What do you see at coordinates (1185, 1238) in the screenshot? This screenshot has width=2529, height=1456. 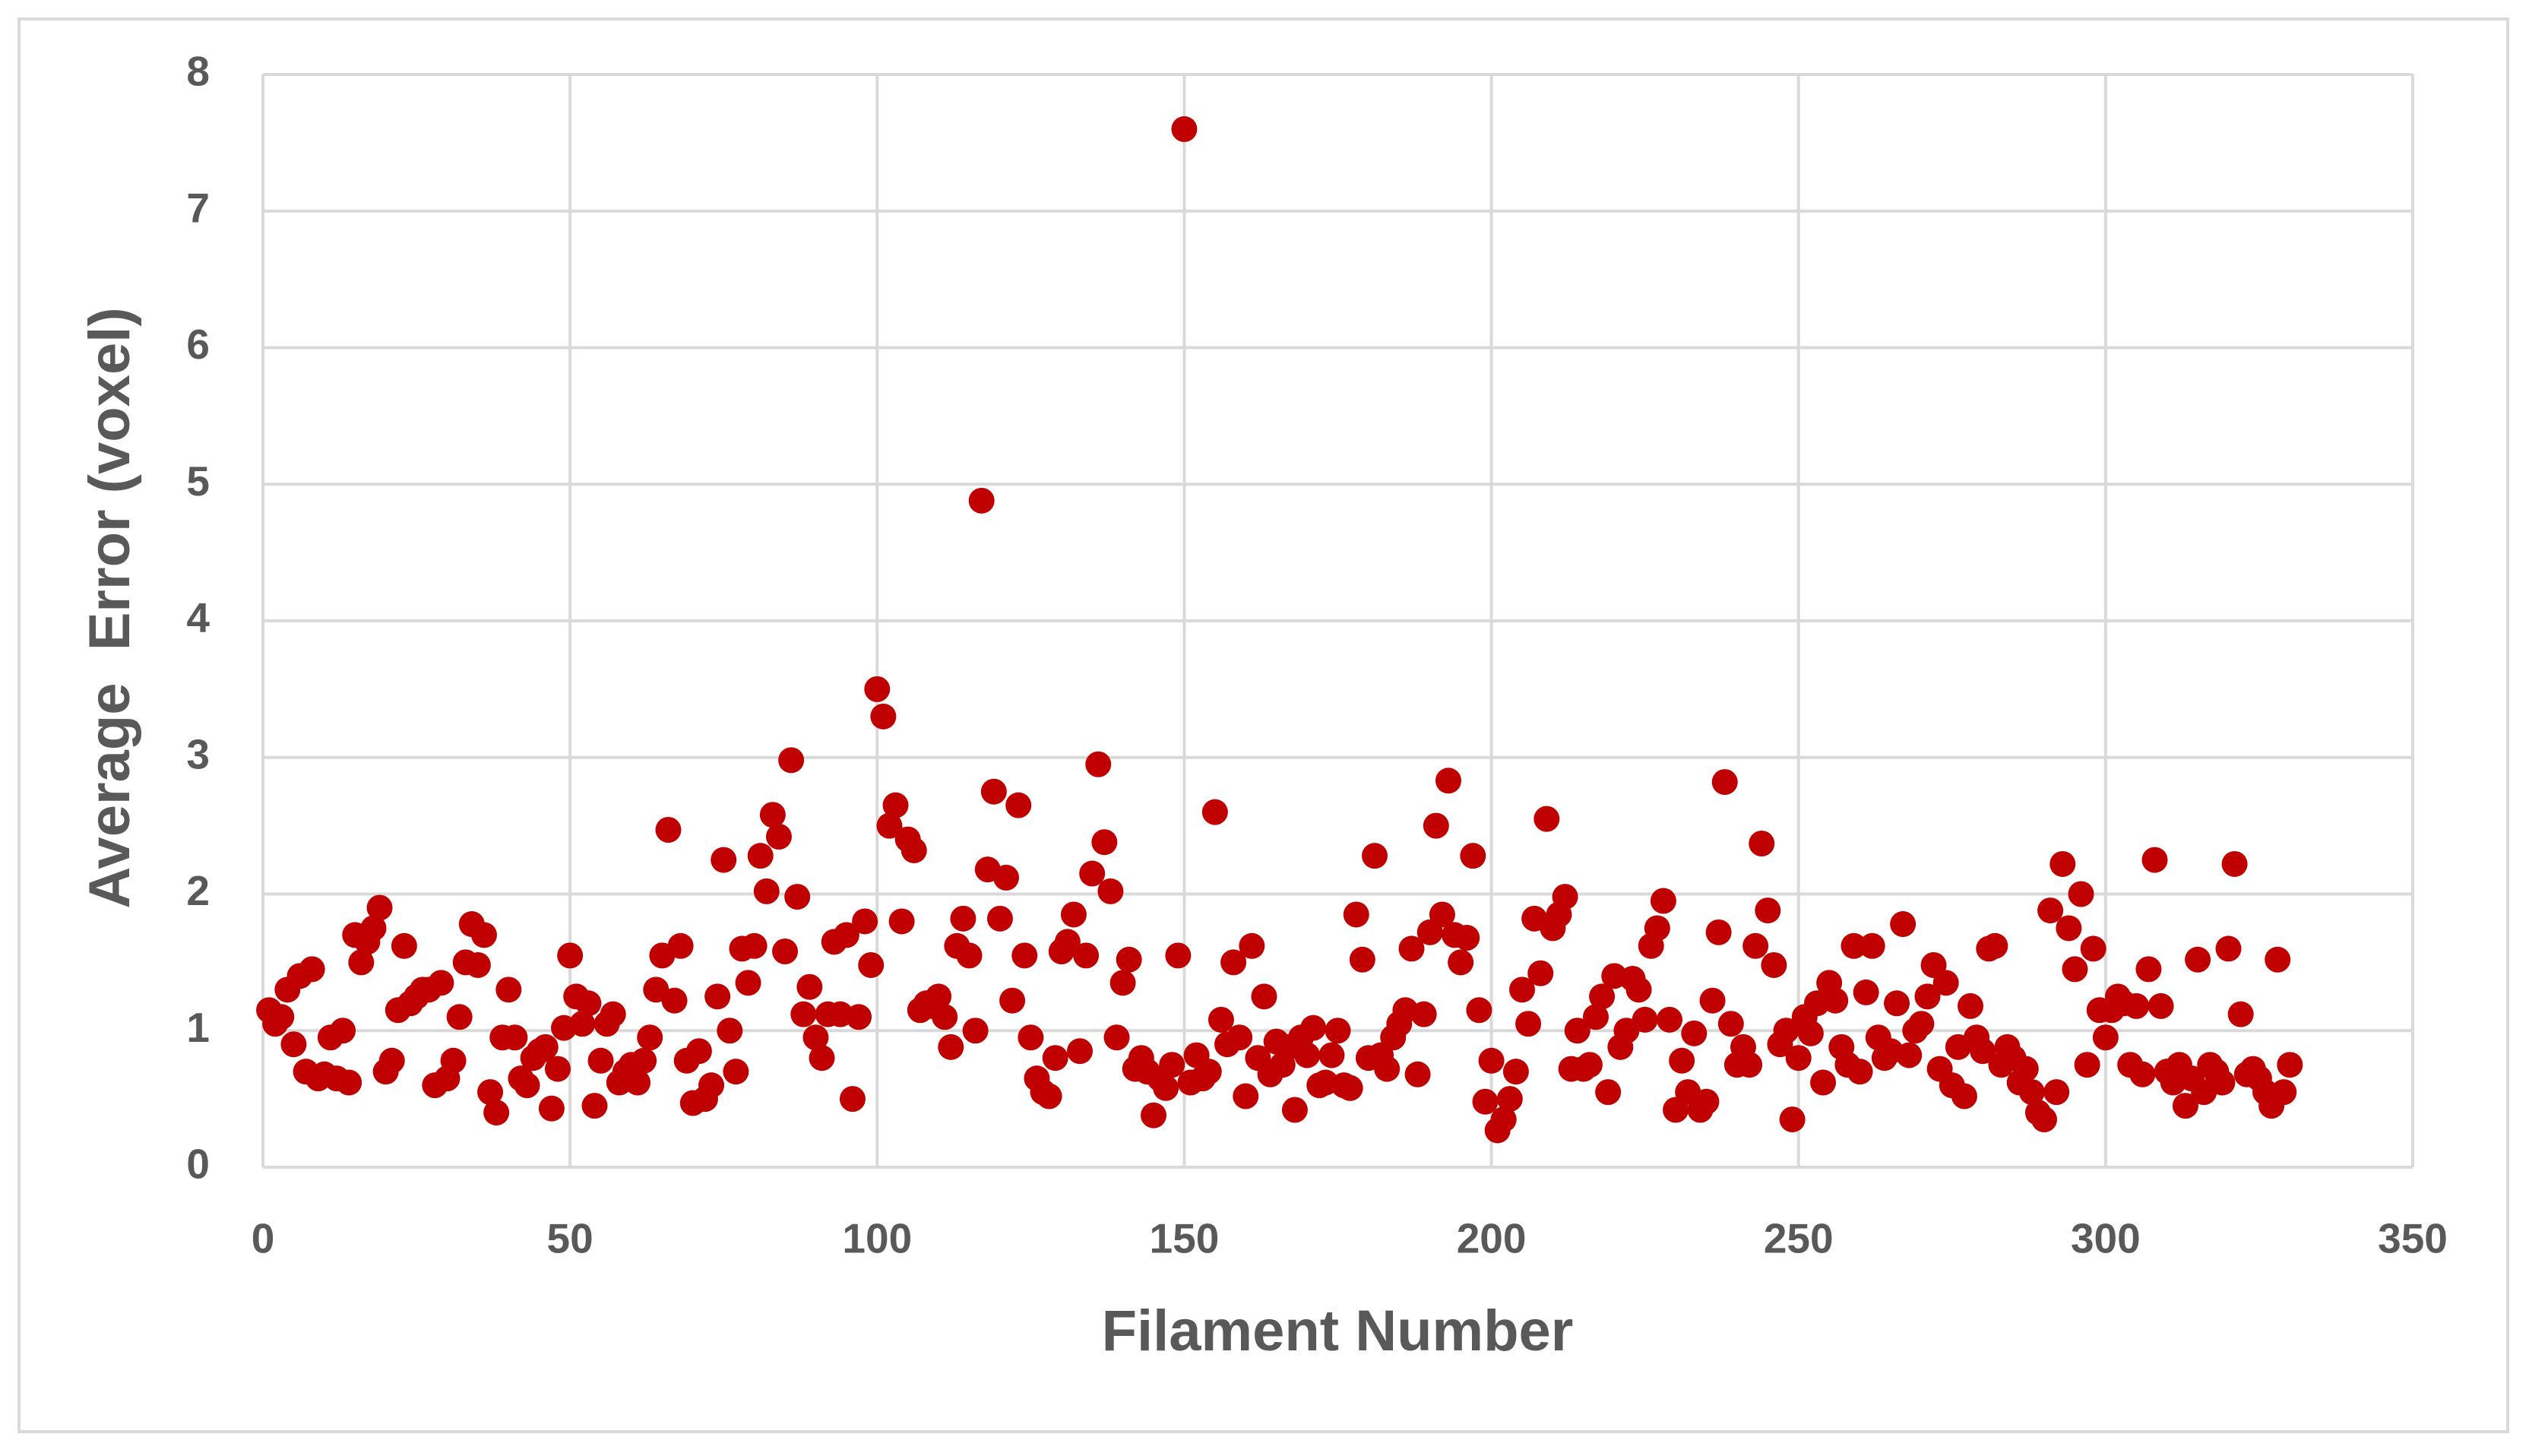 I see `x-tick-label: 150` at bounding box center [1185, 1238].